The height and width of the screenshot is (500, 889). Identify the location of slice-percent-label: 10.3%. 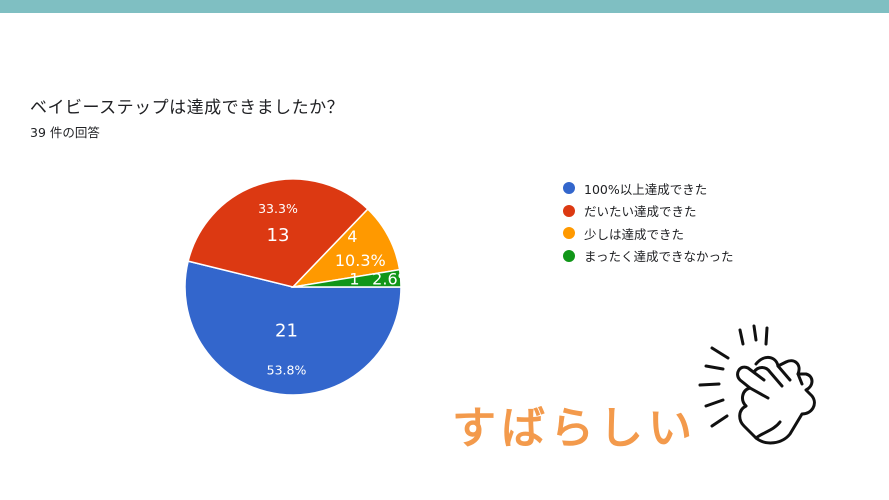
(360, 260).